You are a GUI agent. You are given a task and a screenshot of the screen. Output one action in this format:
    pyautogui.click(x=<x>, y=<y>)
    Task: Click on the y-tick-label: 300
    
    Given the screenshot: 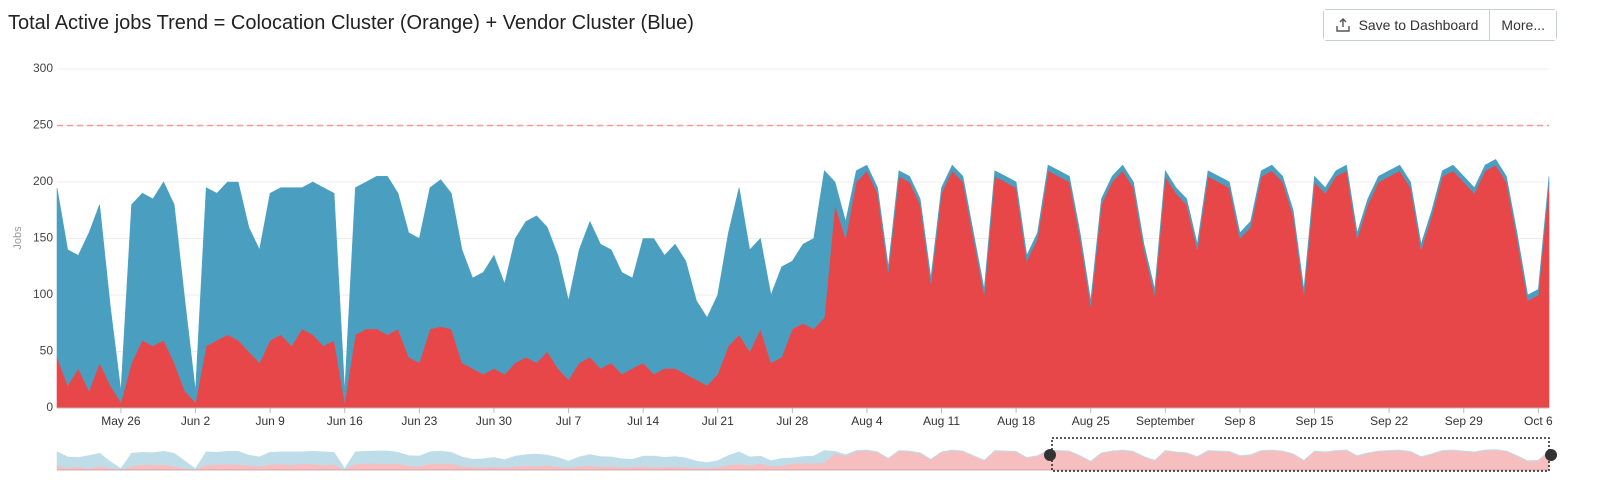 What is the action you would take?
    pyautogui.click(x=43, y=68)
    